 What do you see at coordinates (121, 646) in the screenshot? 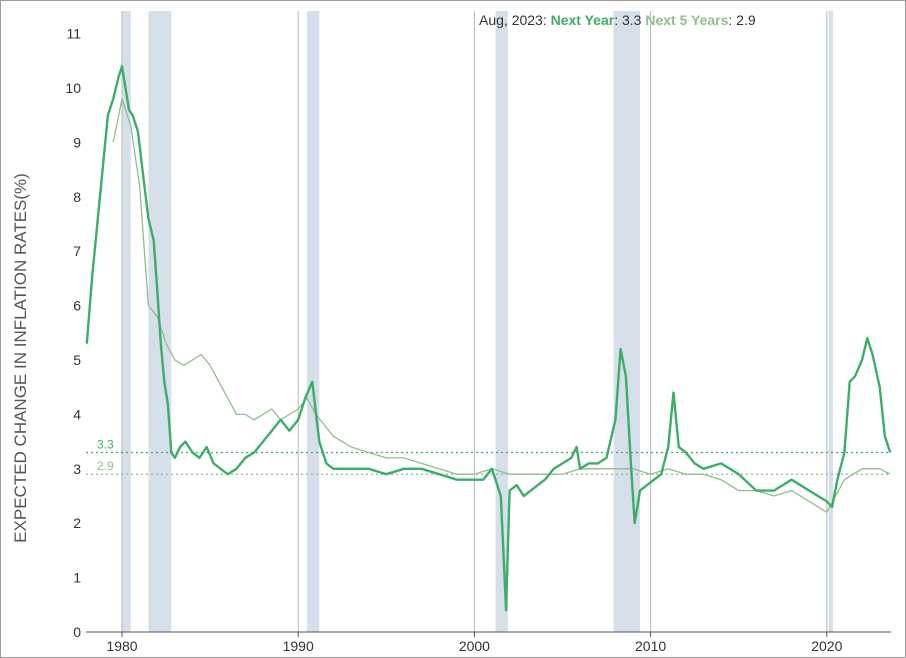
I see `x-tick-label: 1980` at bounding box center [121, 646].